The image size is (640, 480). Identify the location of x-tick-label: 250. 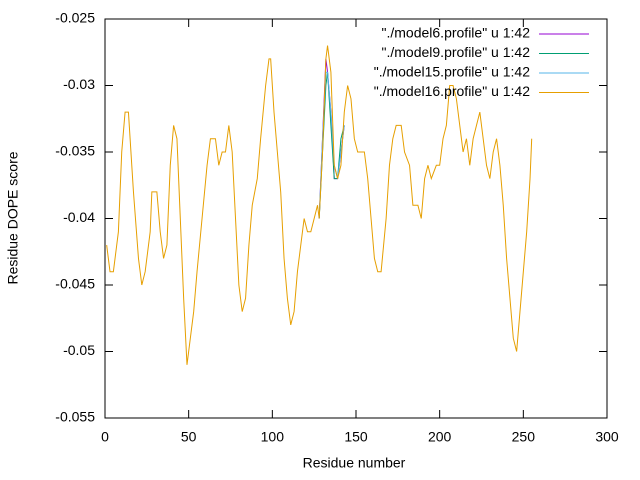
(524, 437).